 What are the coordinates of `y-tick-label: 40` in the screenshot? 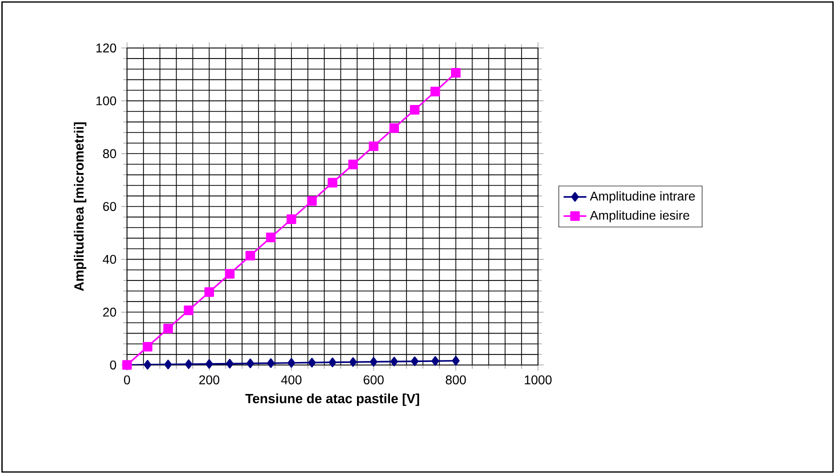 It's located at (109, 259).